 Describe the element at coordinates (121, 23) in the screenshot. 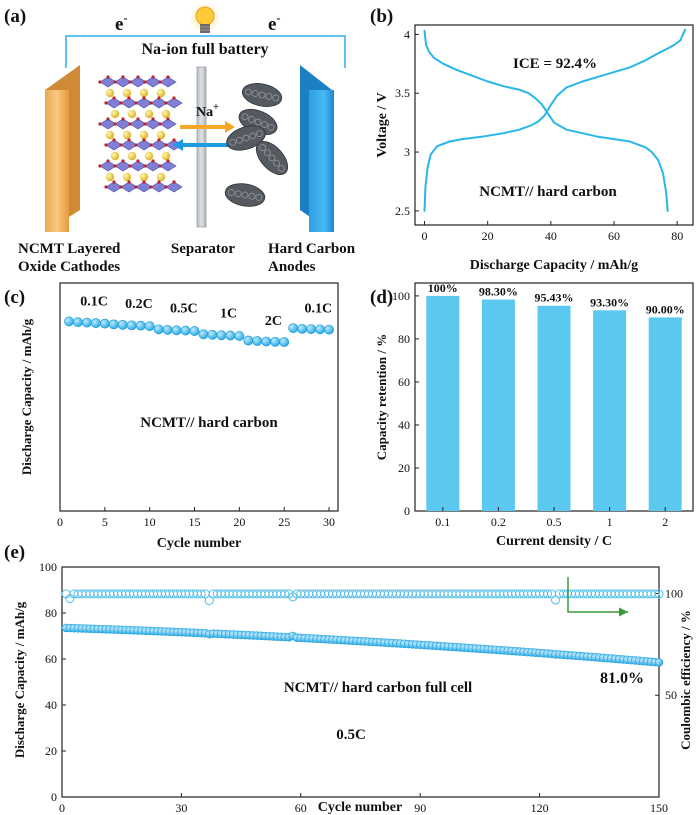

I see `electron-left-label: e-` at that location.